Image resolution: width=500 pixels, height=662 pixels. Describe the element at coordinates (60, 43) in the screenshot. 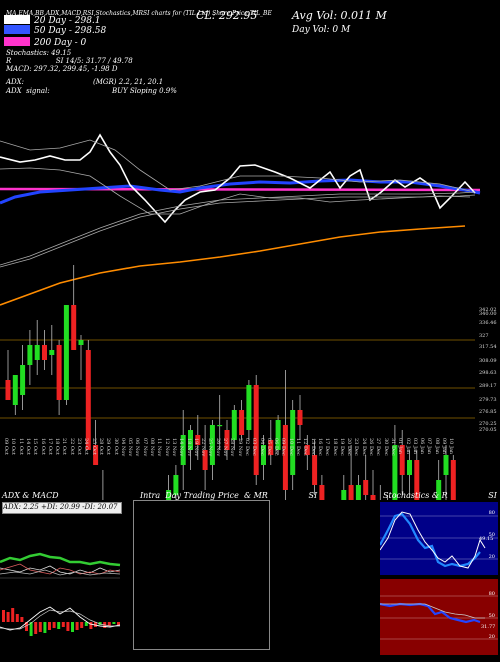

I see `ma200-label: 200 Day - 0` at that location.